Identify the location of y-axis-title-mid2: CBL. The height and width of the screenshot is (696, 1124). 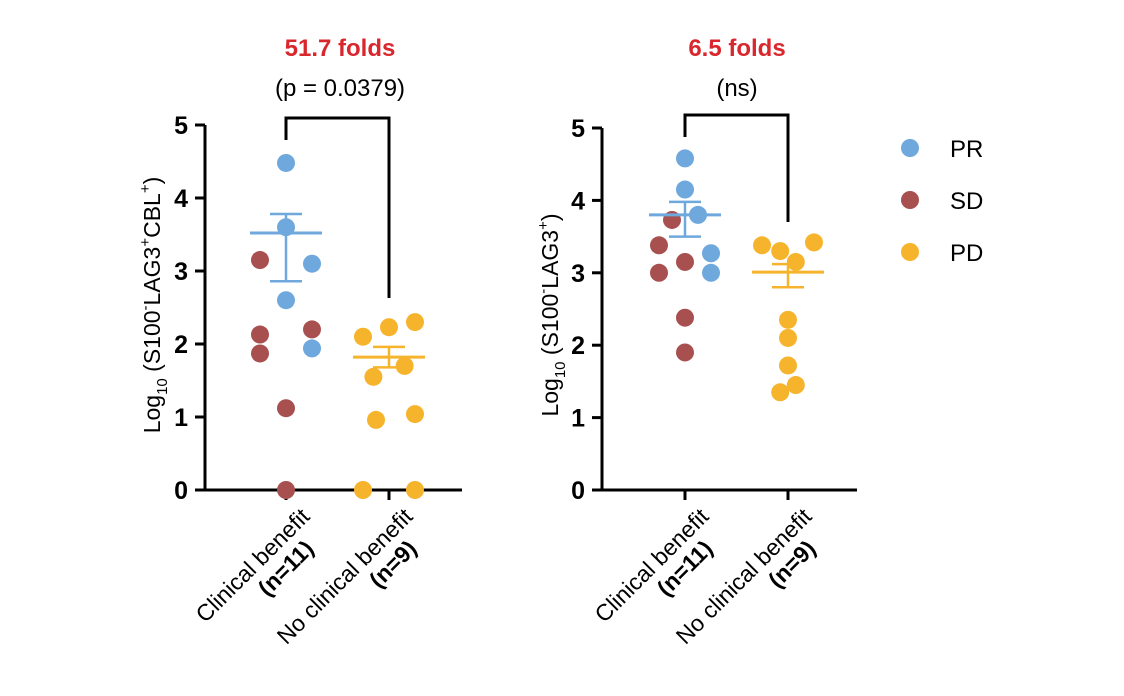
(152, 215).